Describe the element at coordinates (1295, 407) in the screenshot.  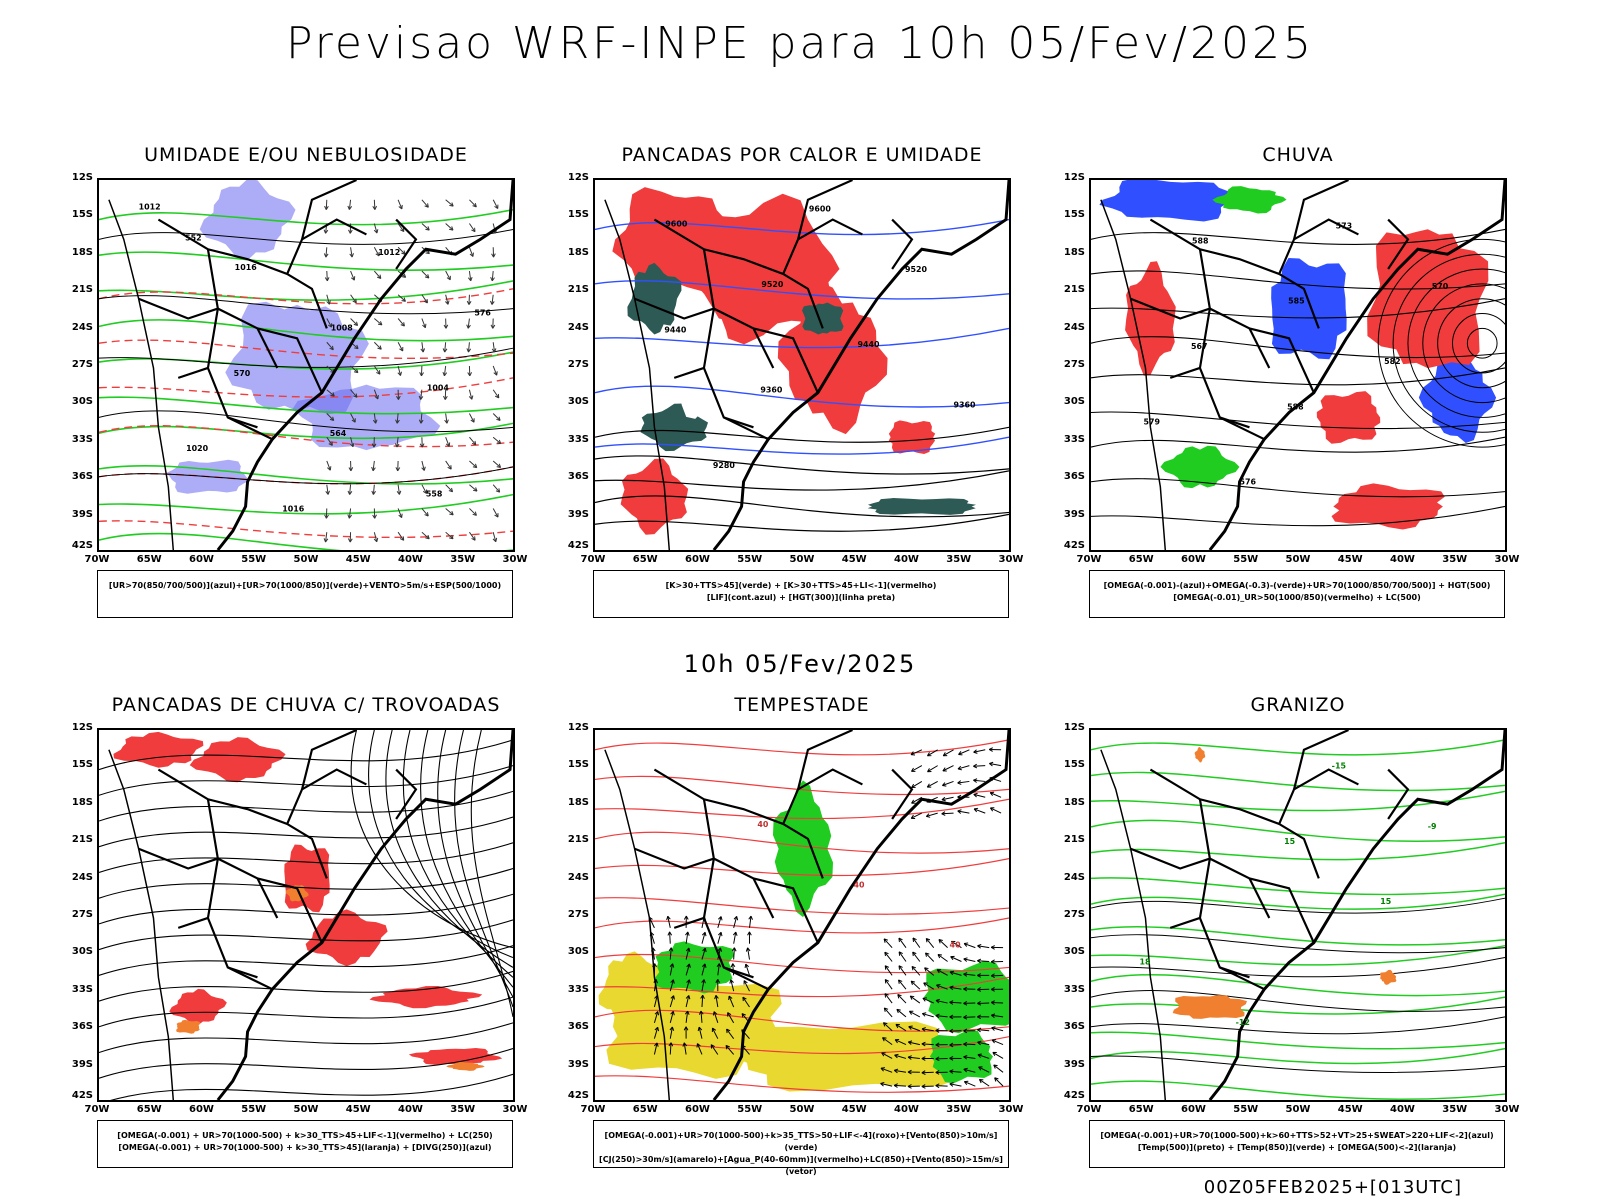
I see `contour-label: 588` at that location.